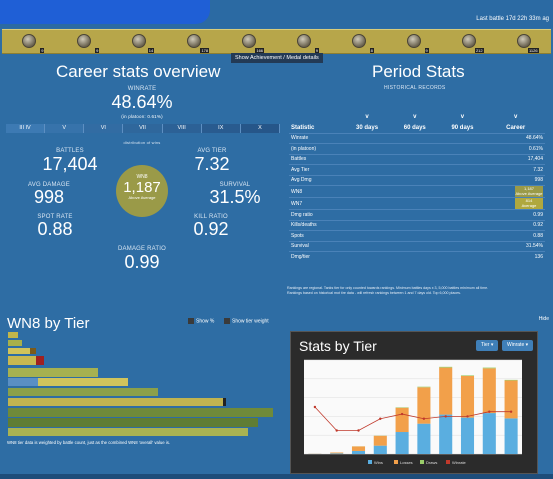 Image resolution: width=553 pixels, height=479 pixels. What do you see at coordinates (367, 127) in the screenshot?
I see `col-30-days: 30 days` at bounding box center [367, 127].